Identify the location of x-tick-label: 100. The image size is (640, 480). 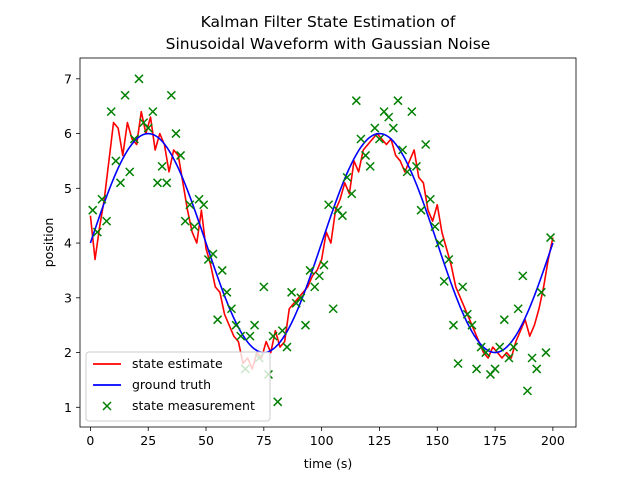
(322, 440).